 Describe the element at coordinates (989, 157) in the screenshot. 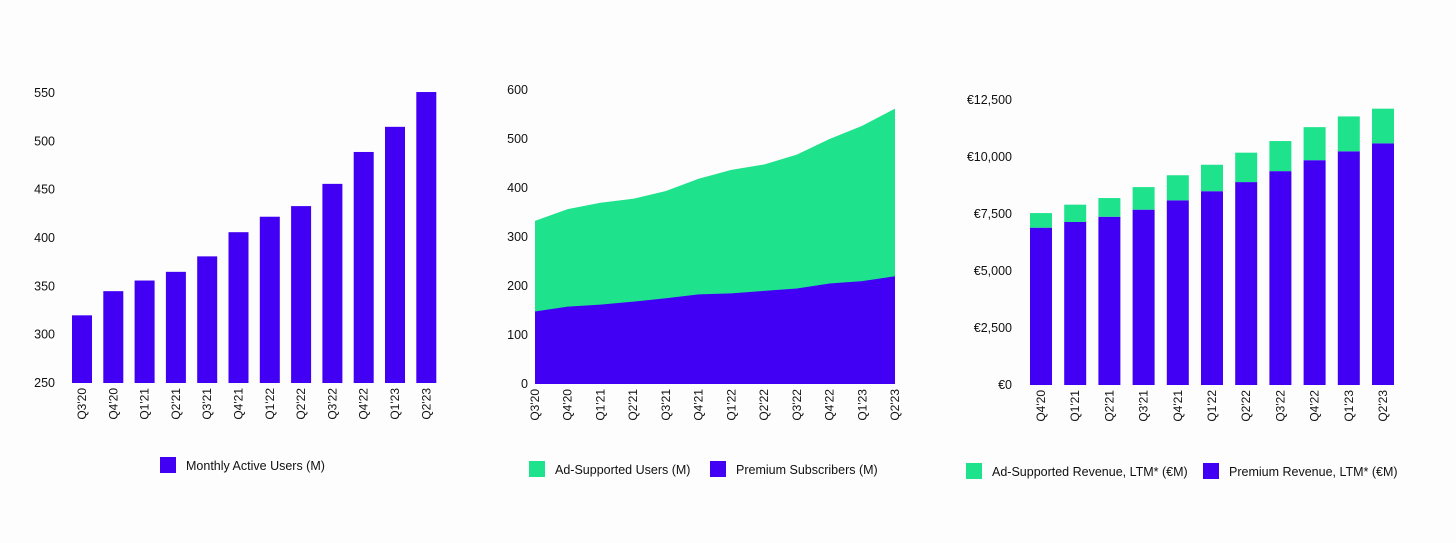

I see `y-tick-label: €10,000` at that location.